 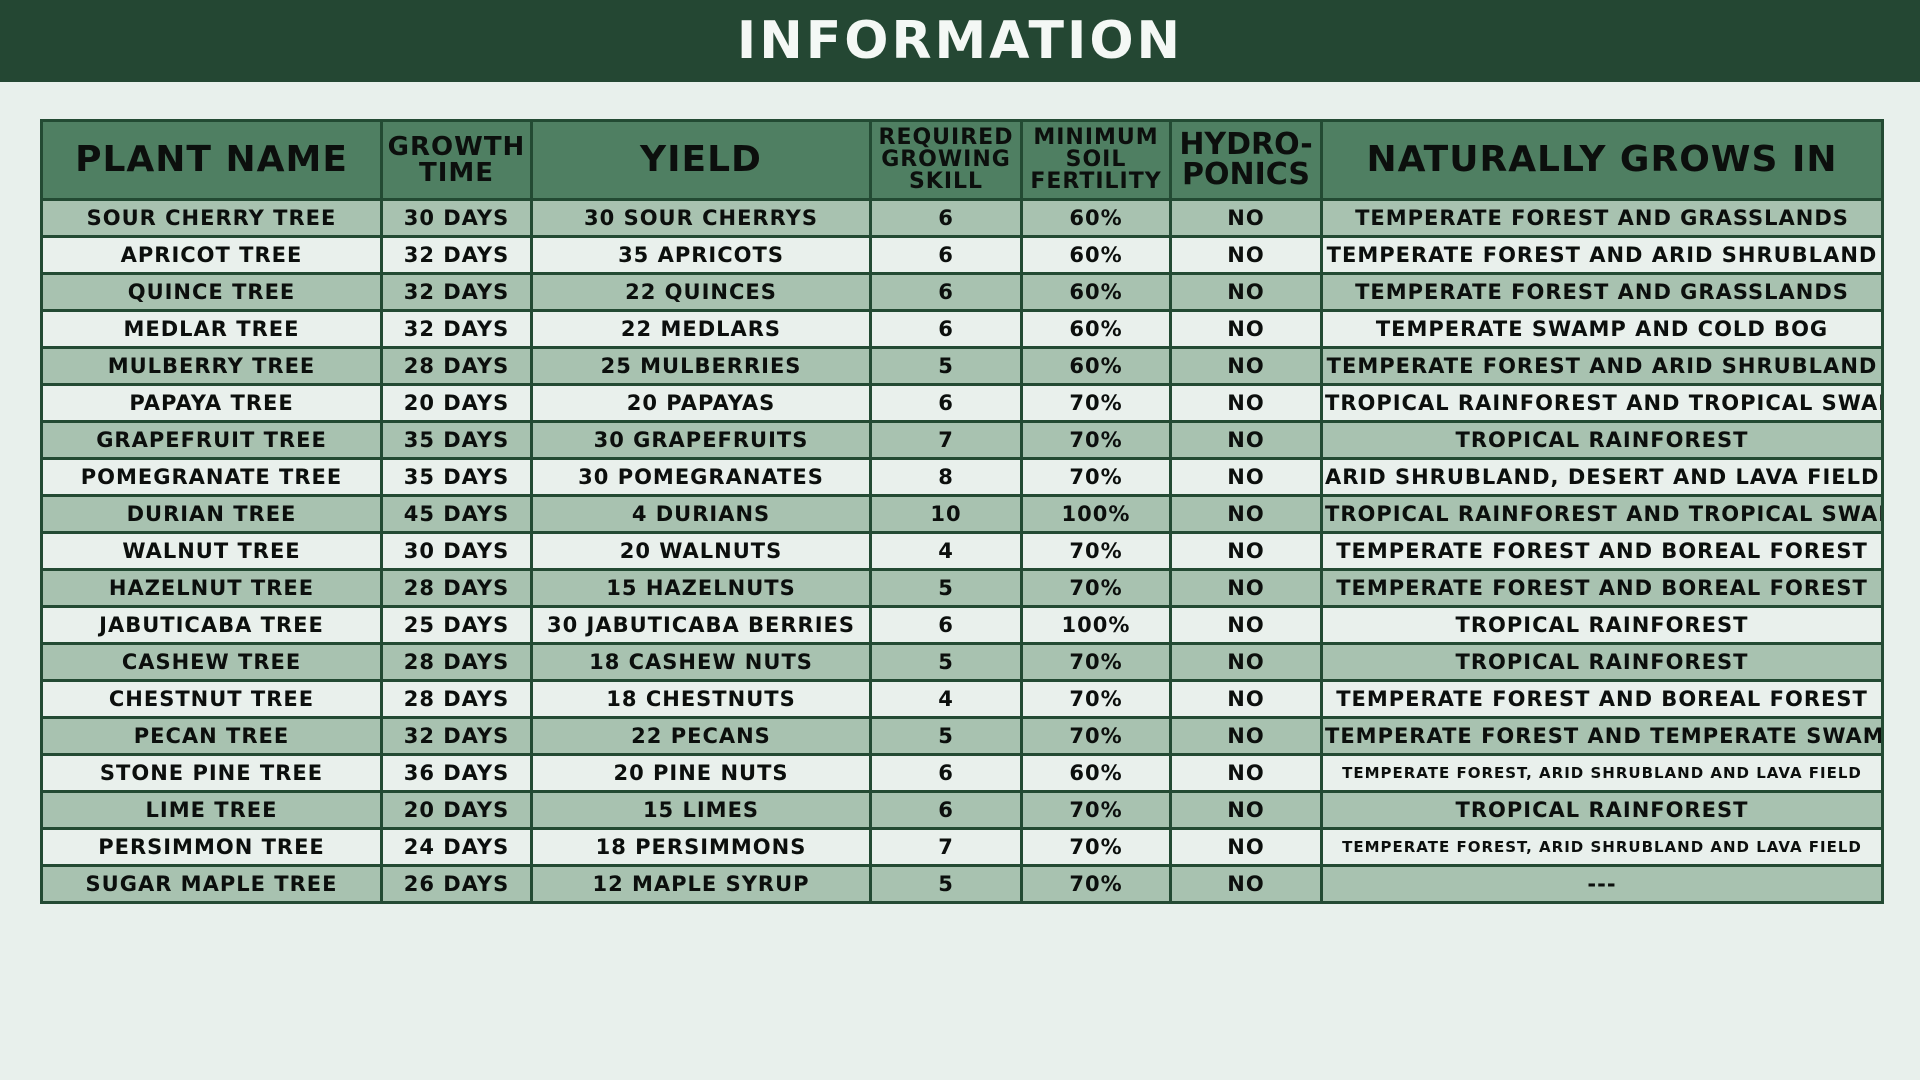 What do you see at coordinates (211, 514) in the screenshot?
I see `plant-name-cell: DURIAN TREE` at bounding box center [211, 514].